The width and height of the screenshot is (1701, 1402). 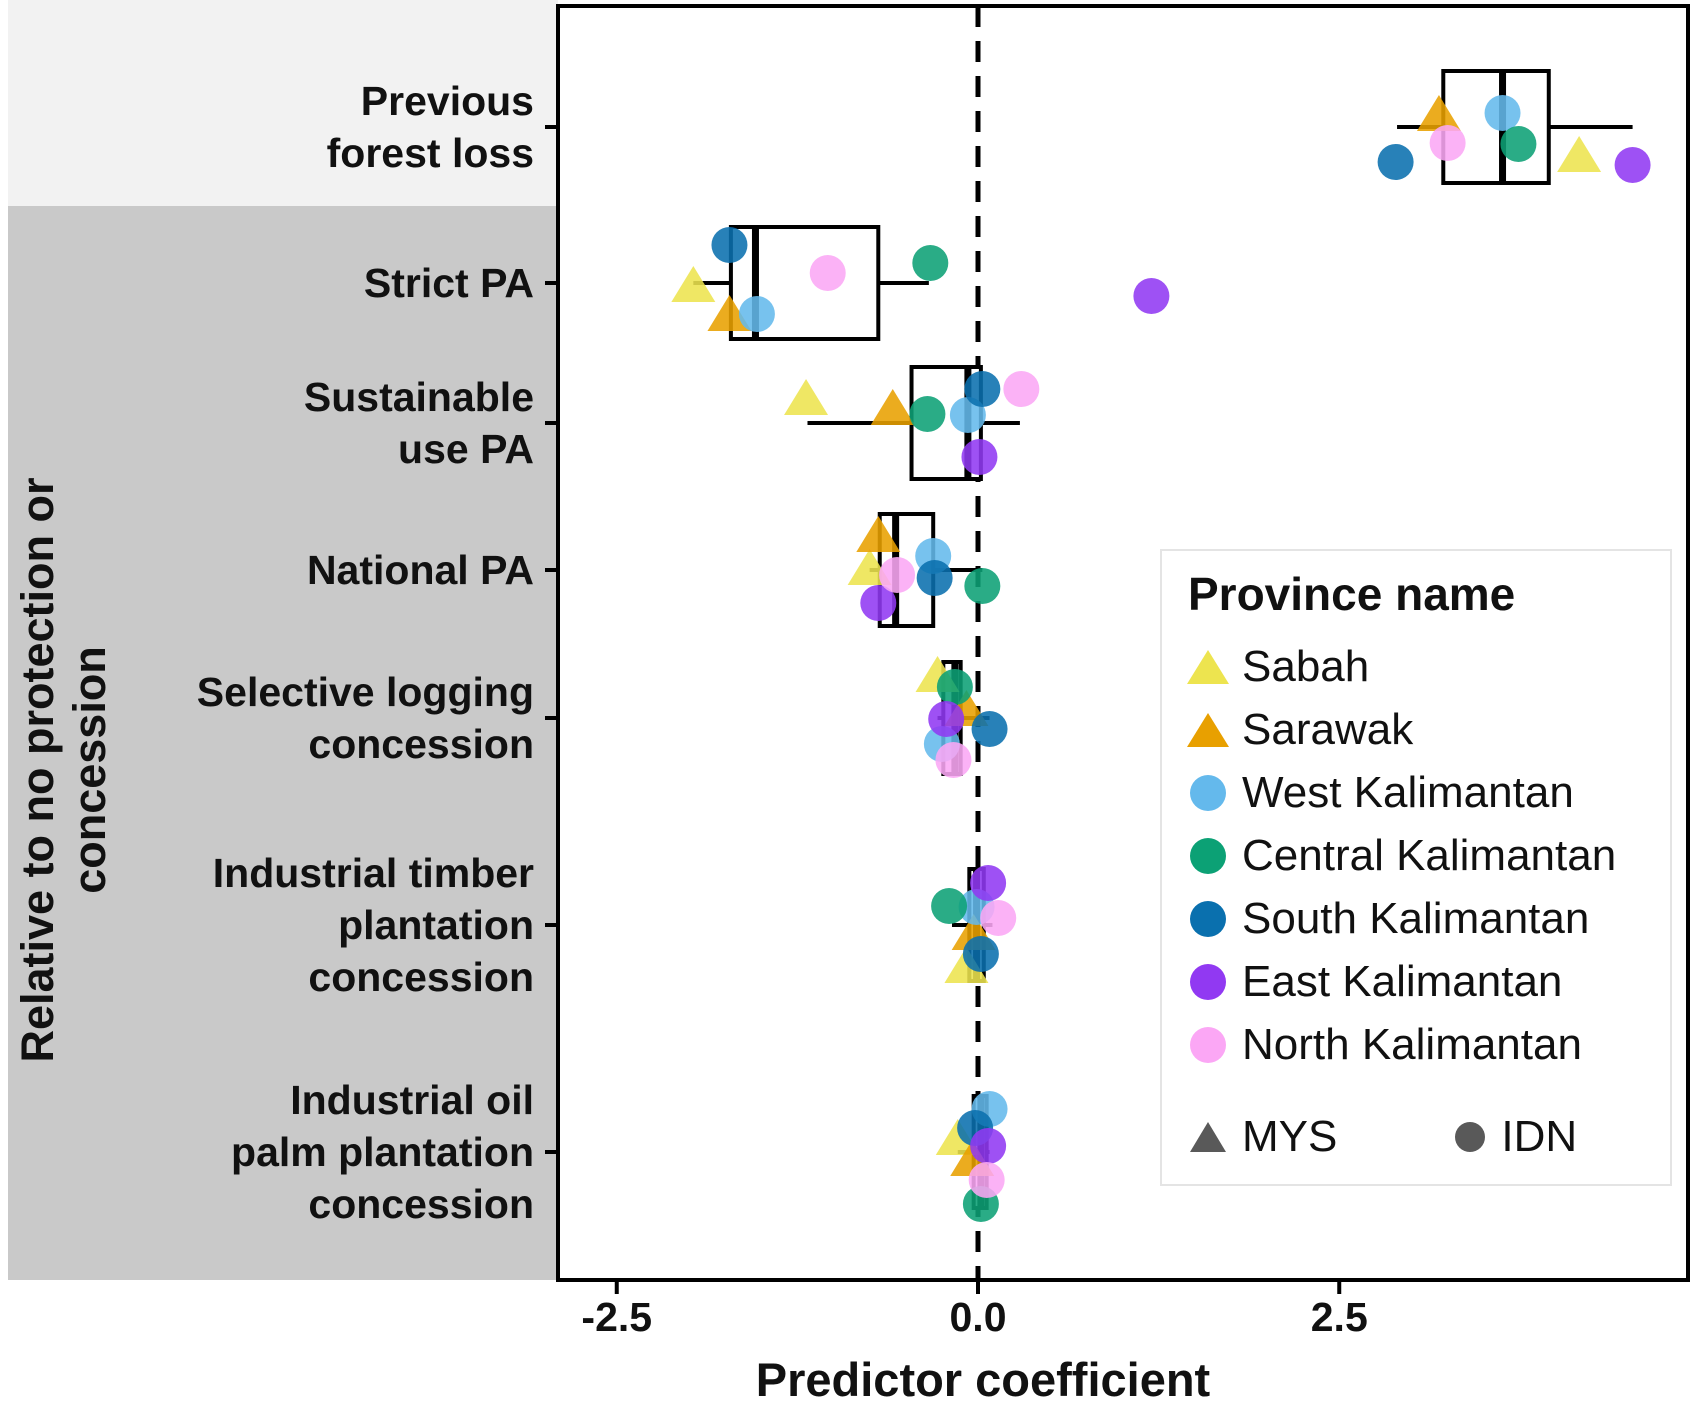 What do you see at coordinates (1408, 792) in the screenshot?
I see `legend-item-label: West Kalimantan` at bounding box center [1408, 792].